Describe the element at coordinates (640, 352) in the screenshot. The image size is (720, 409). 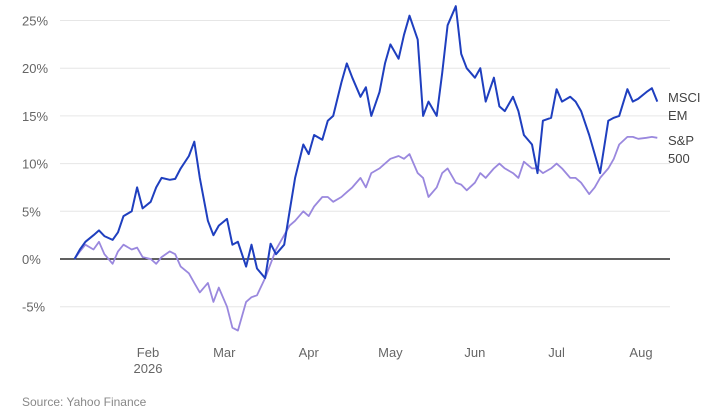
I see `x-tick-label: Aug` at that location.